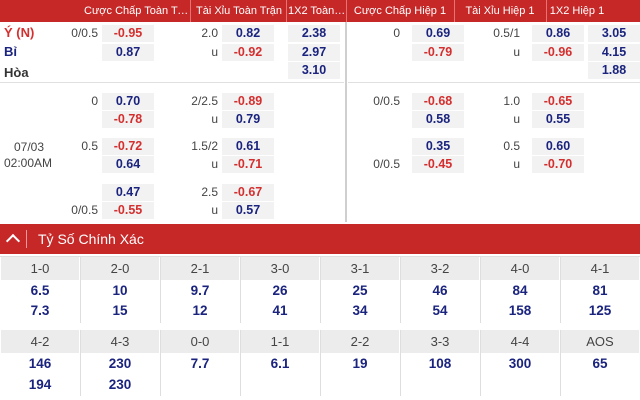 Image resolution: width=640 pixels, height=400 pixels. I want to click on ft-ou-odds: 0.57, so click(248, 210).